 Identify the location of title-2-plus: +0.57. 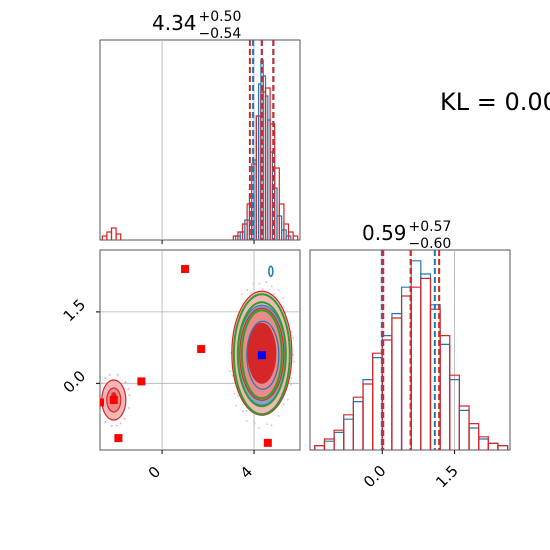
(430, 227).